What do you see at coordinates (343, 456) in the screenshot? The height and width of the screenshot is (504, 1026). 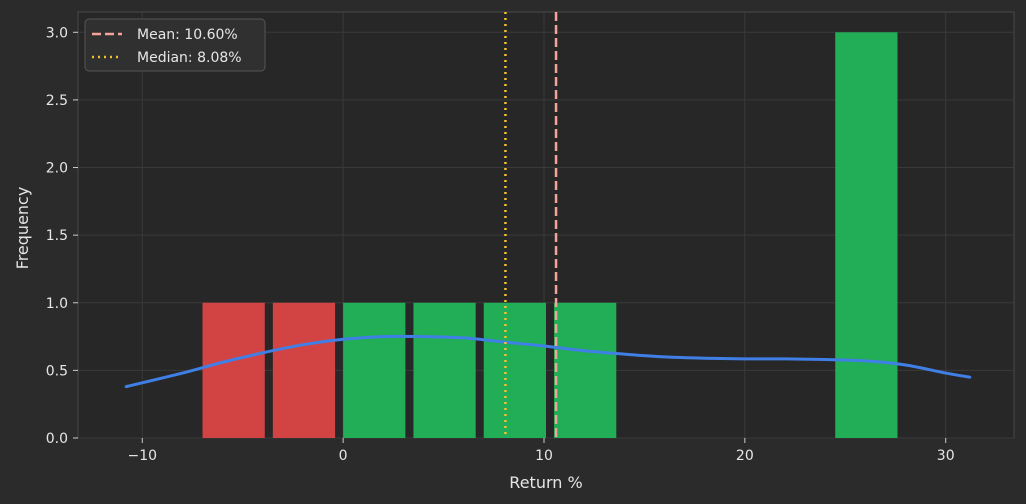 I see `x-tick-label: 0` at bounding box center [343, 456].